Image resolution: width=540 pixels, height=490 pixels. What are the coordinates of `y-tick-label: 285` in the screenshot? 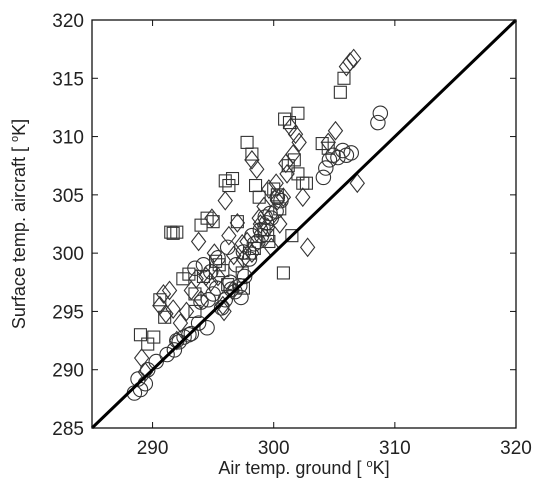 It's located at (68, 429).